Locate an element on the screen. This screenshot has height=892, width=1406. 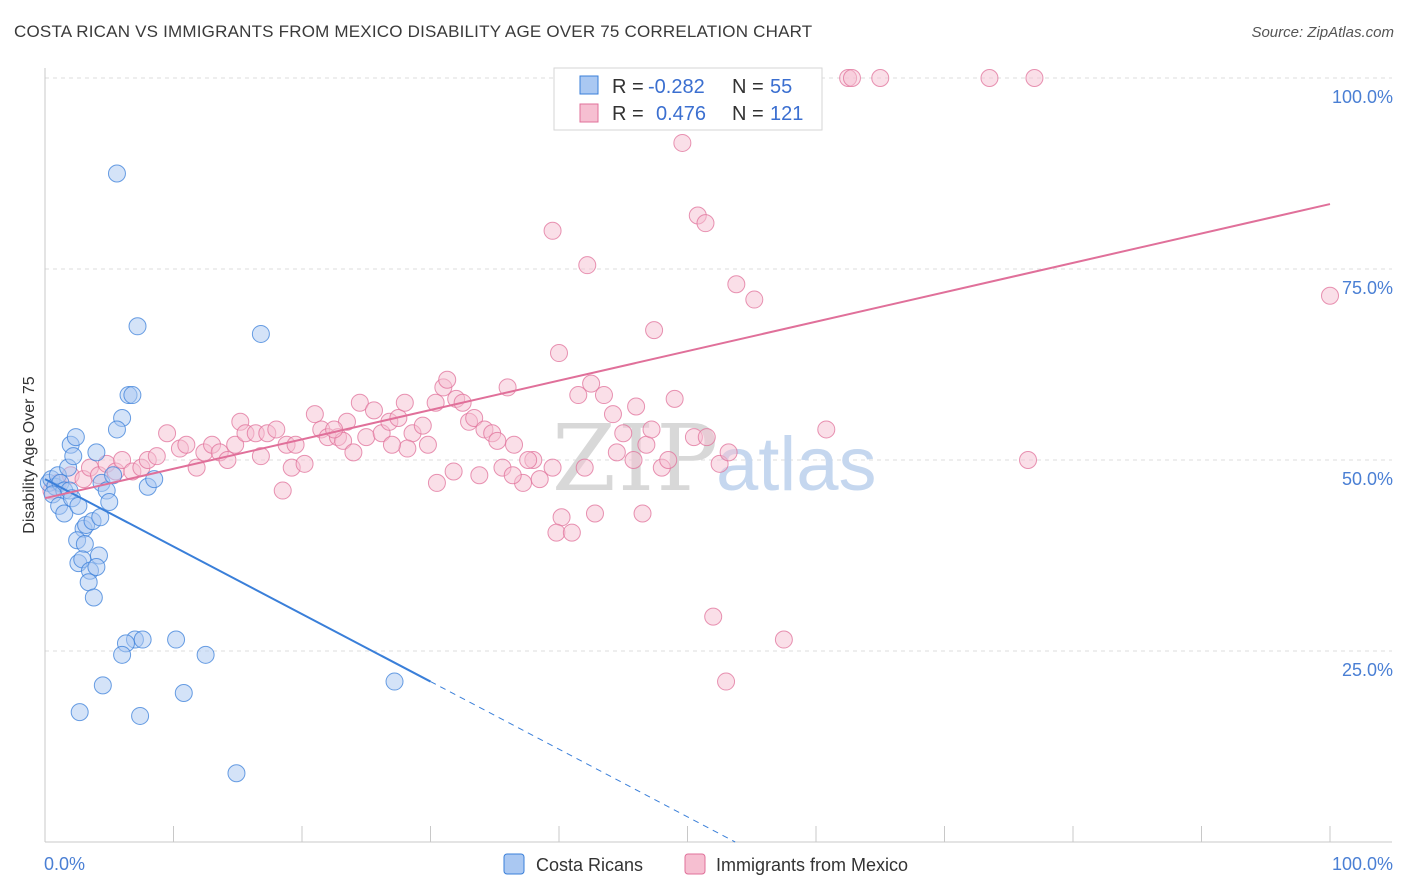
legend-r-value-pink: 0.476 is located at coordinates (681, 114).